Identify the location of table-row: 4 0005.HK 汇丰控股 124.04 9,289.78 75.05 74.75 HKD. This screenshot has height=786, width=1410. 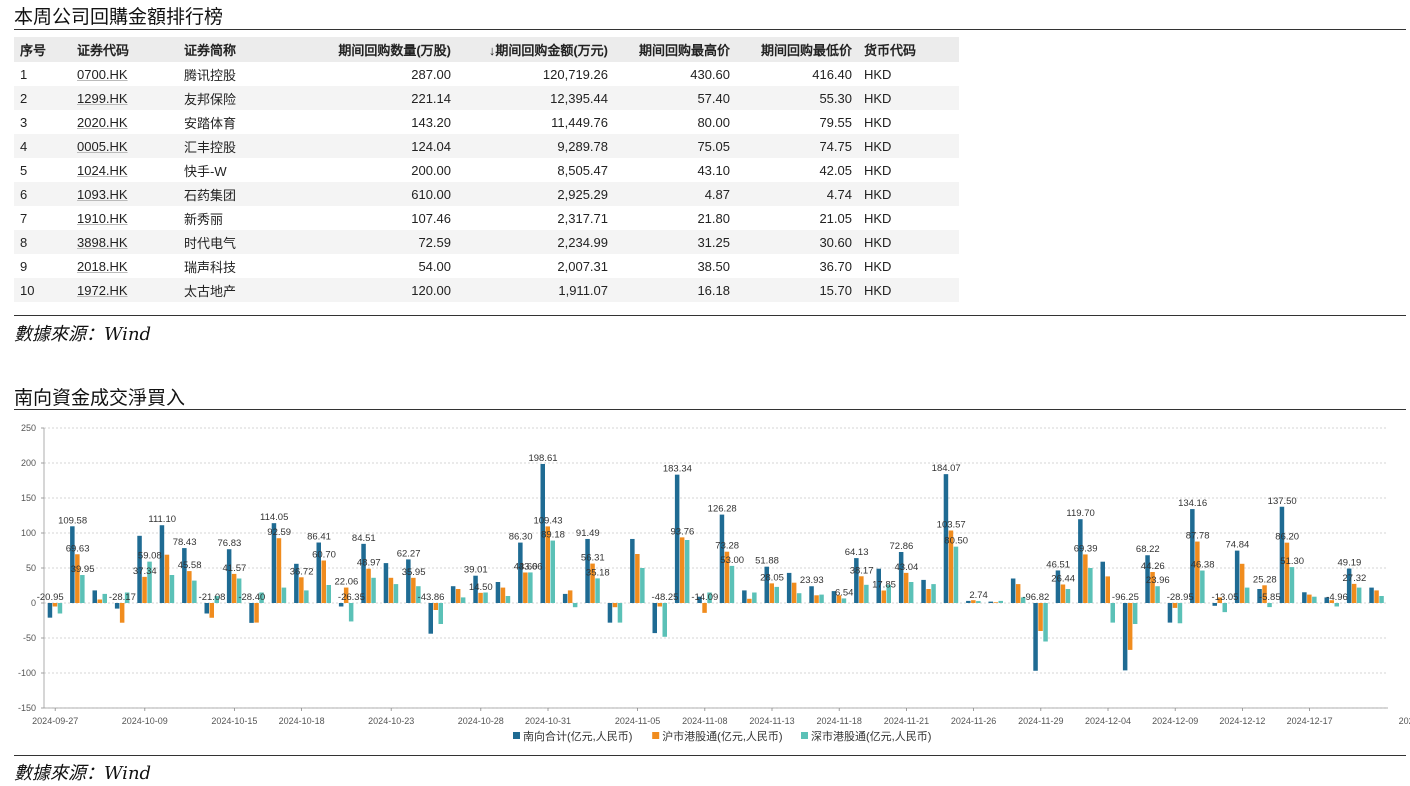
(486, 146).